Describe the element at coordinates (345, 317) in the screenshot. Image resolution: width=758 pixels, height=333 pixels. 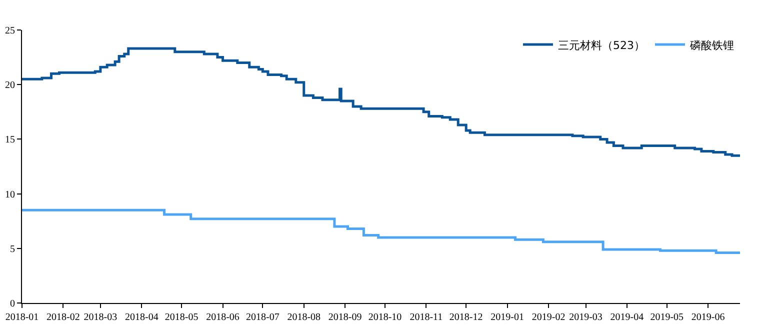
I see `x-tick-label: 2018-09` at that location.